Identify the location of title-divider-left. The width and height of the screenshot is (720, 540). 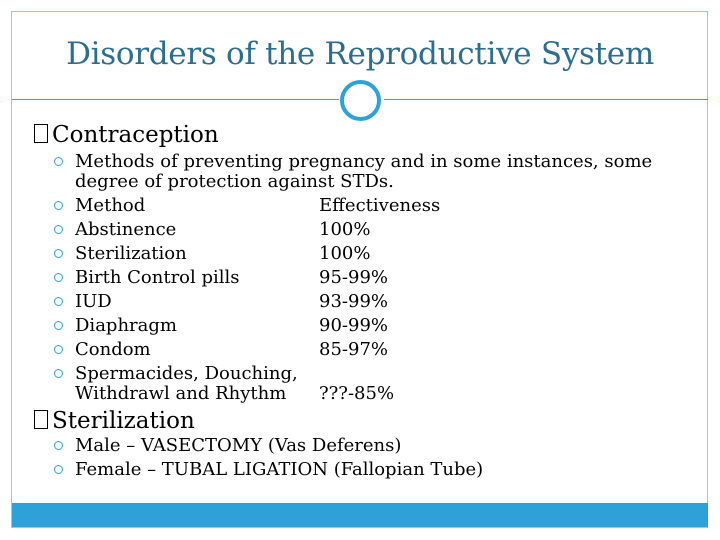
(175, 99).